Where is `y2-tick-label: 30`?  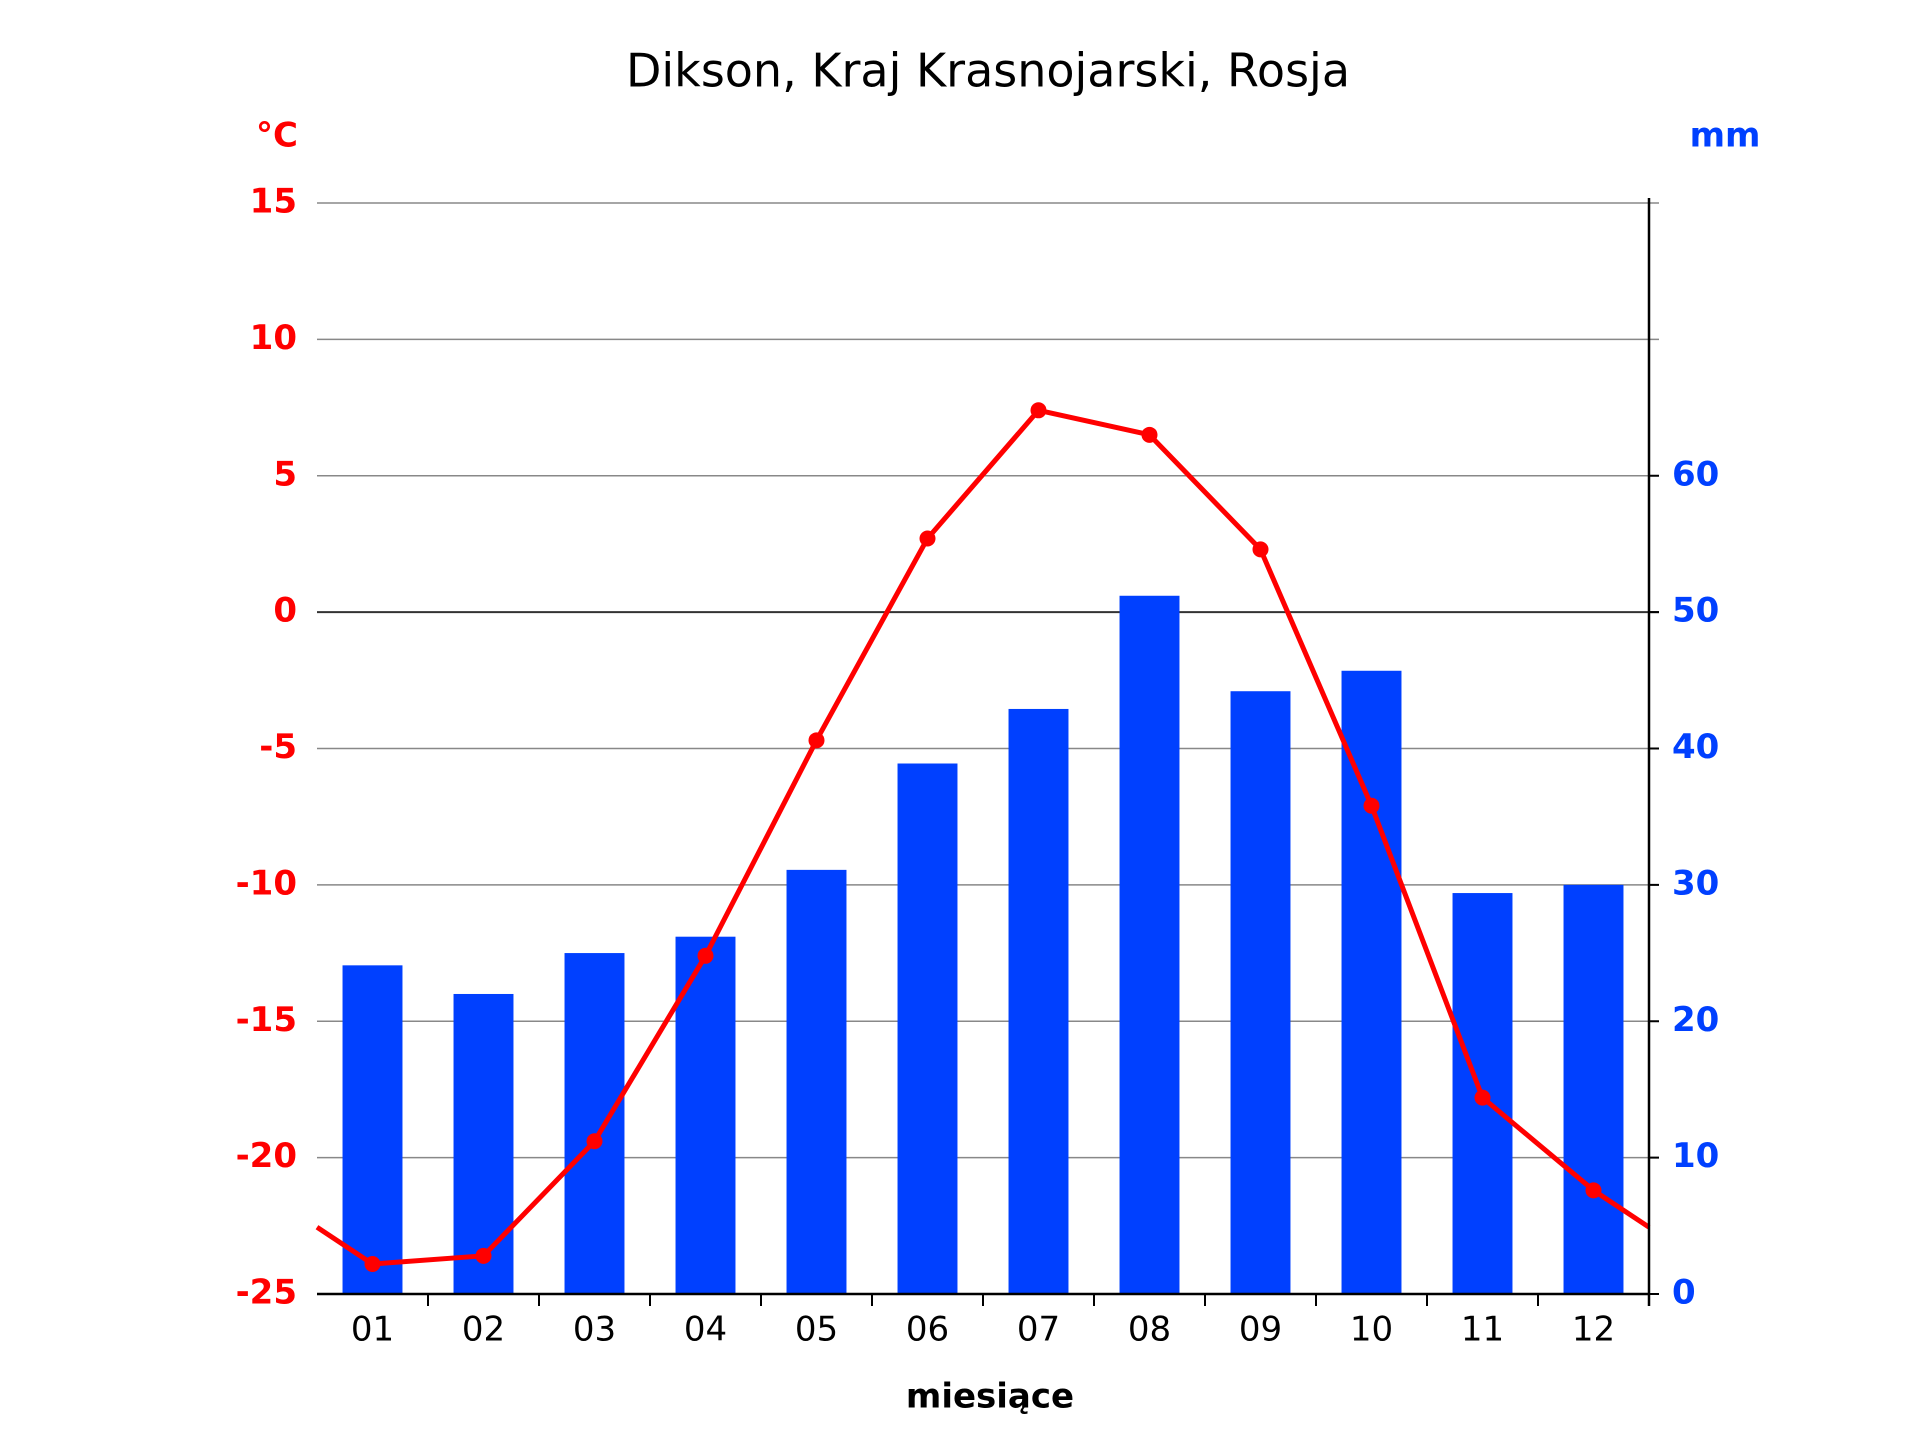 y2-tick-label: 30 is located at coordinates (1695, 883).